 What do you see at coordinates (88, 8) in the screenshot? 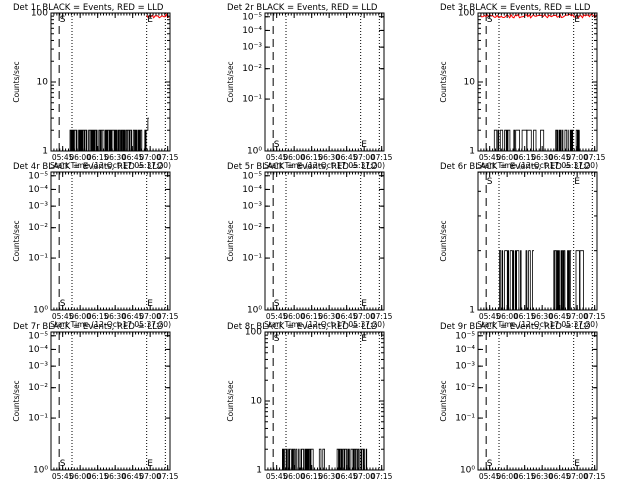
I see `chart-title: Det 1r BLACK = Events, RED = LLD` at bounding box center [88, 8].